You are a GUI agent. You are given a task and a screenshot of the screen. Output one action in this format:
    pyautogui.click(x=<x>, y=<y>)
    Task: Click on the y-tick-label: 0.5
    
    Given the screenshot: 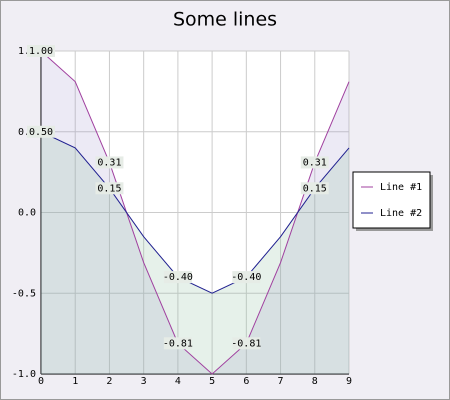 What is the action you would take?
    pyautogui.click(x=27, y=132)
    